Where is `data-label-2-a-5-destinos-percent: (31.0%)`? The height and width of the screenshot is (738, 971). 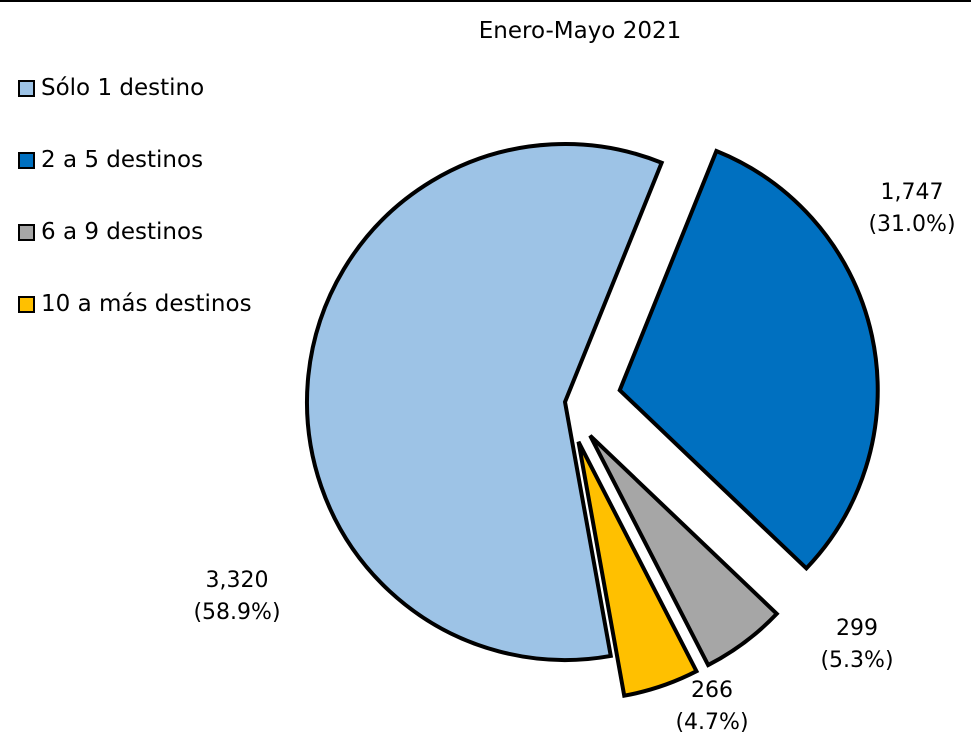
data-label-2-a-5-destinos-percent: (31.0%) is located at coordinates (911, 224).